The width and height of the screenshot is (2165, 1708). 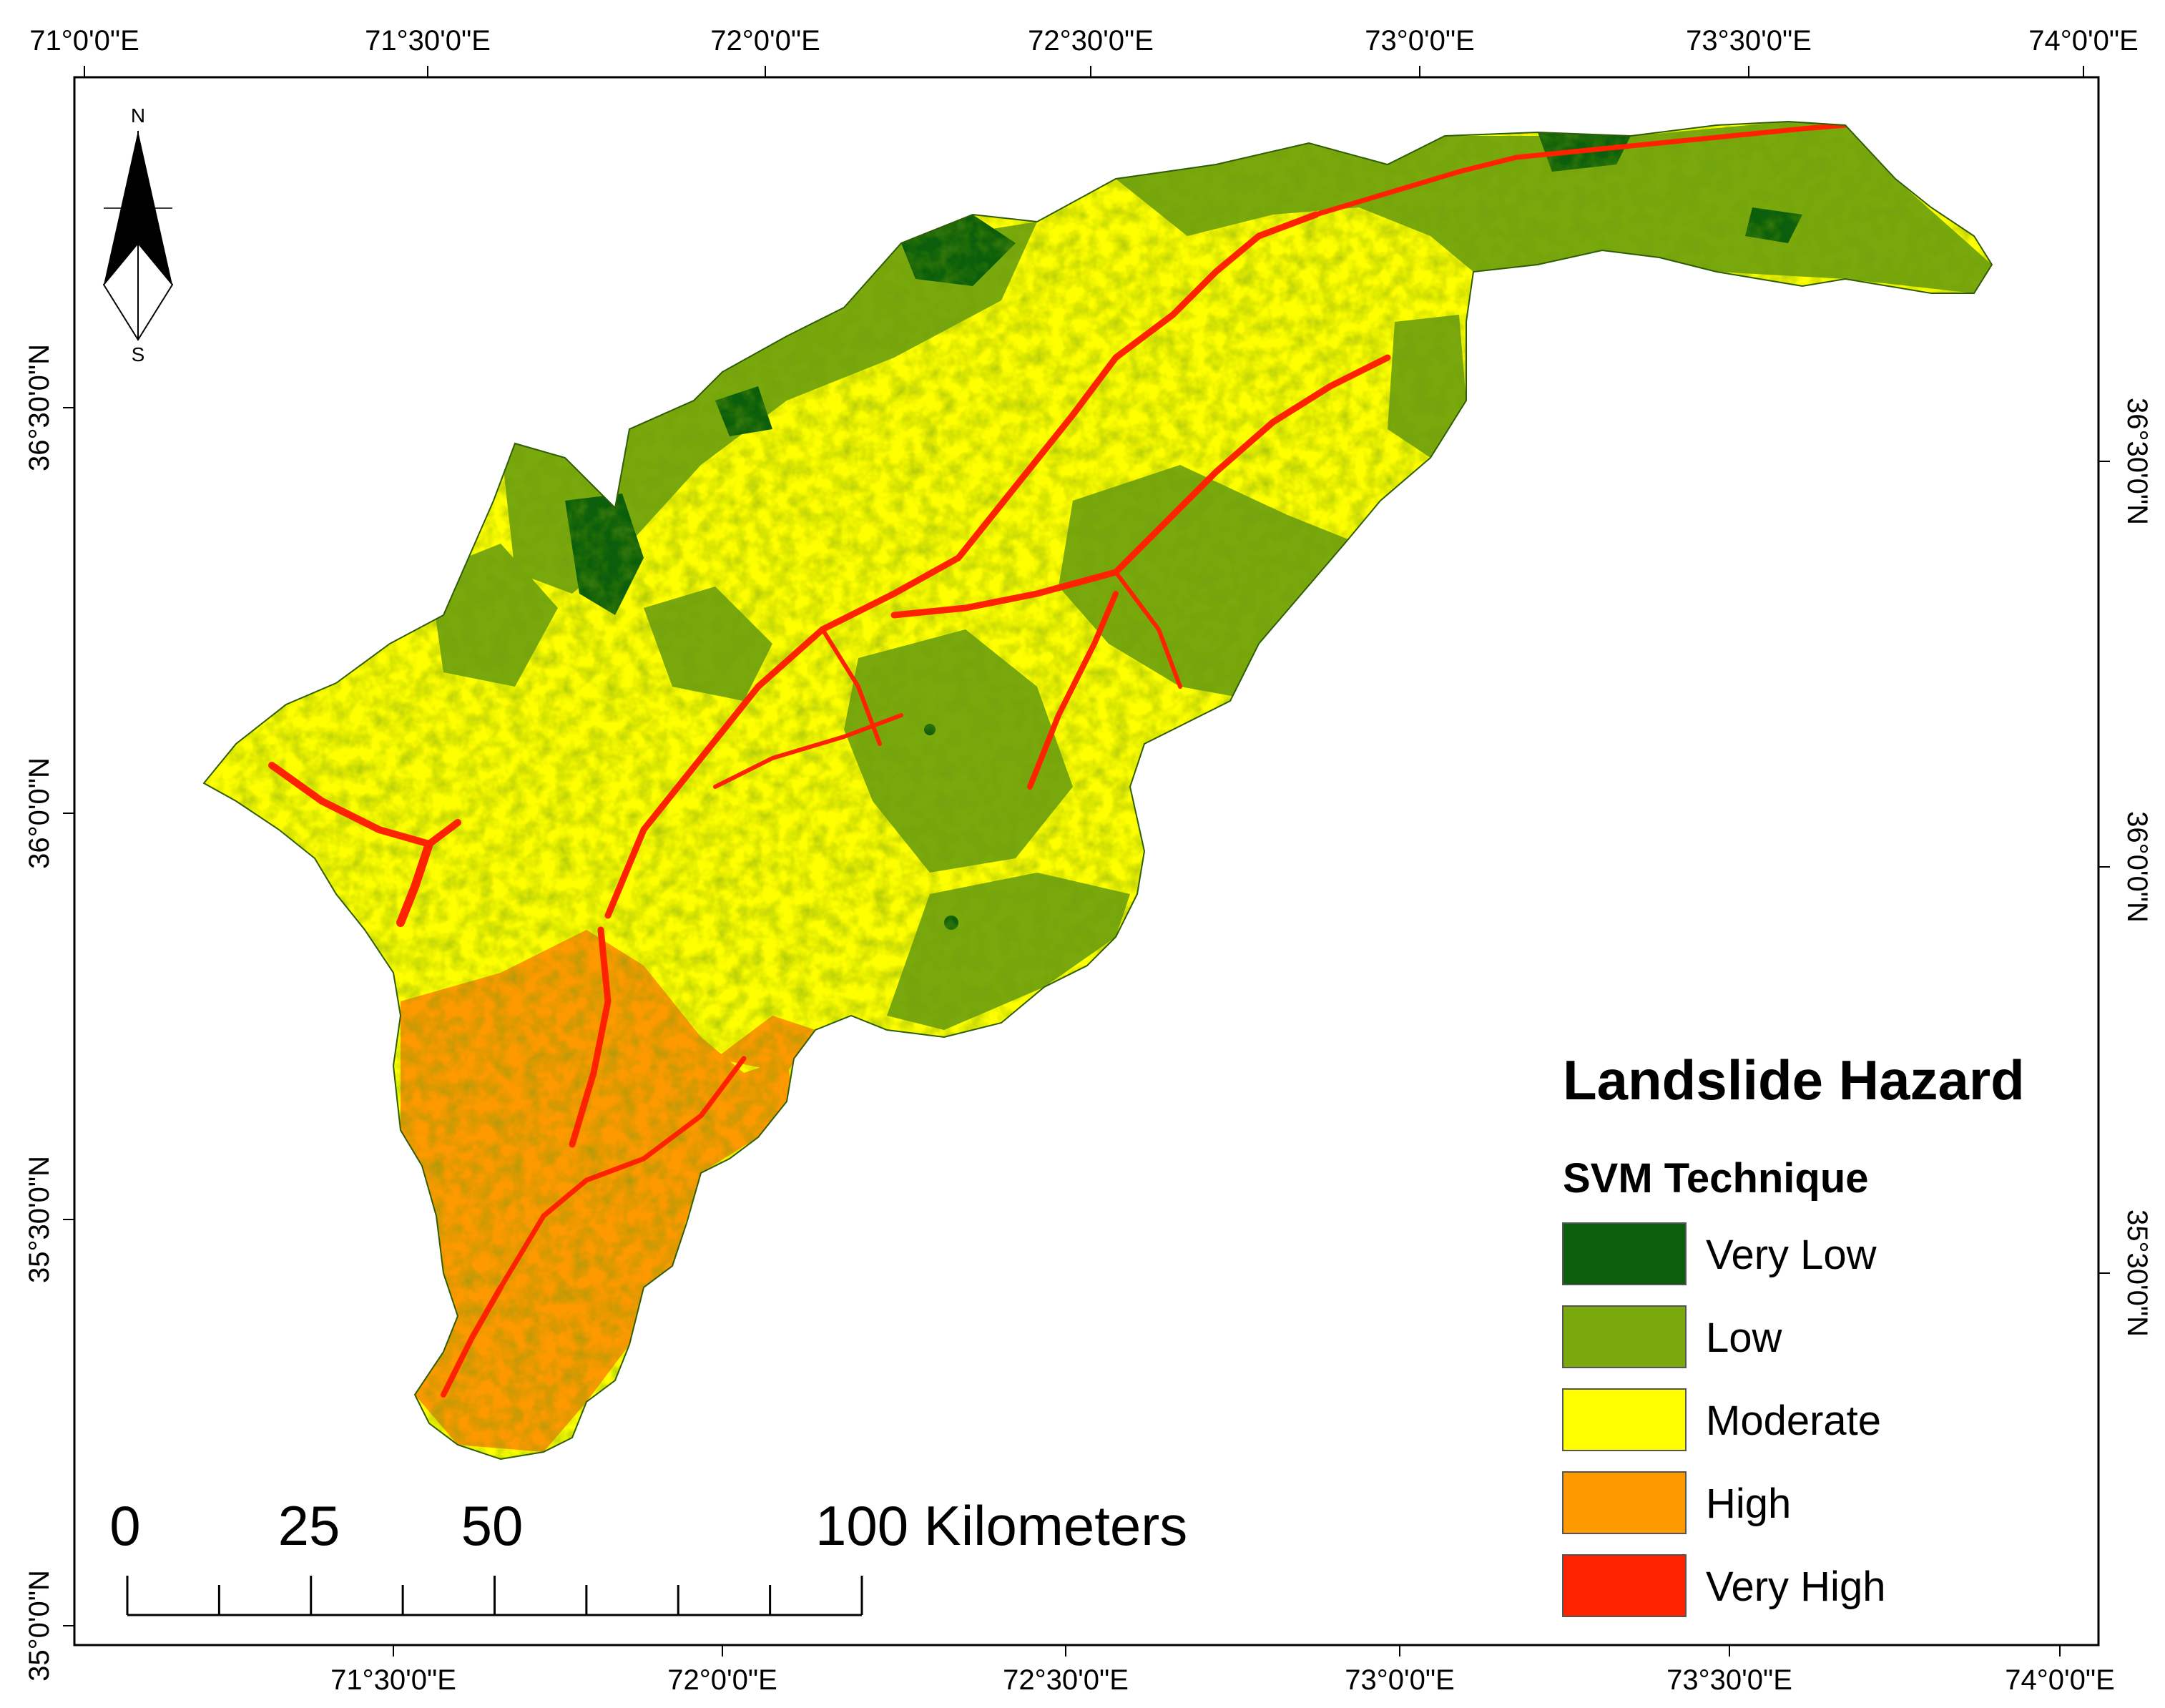 I want to click on legend-subtitle: SVM Technique, so click(x=1716, y=1178).